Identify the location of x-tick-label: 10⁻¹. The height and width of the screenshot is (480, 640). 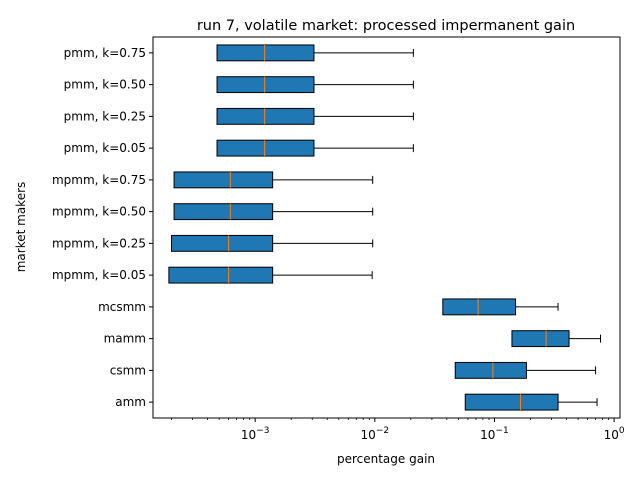
(494, 434).